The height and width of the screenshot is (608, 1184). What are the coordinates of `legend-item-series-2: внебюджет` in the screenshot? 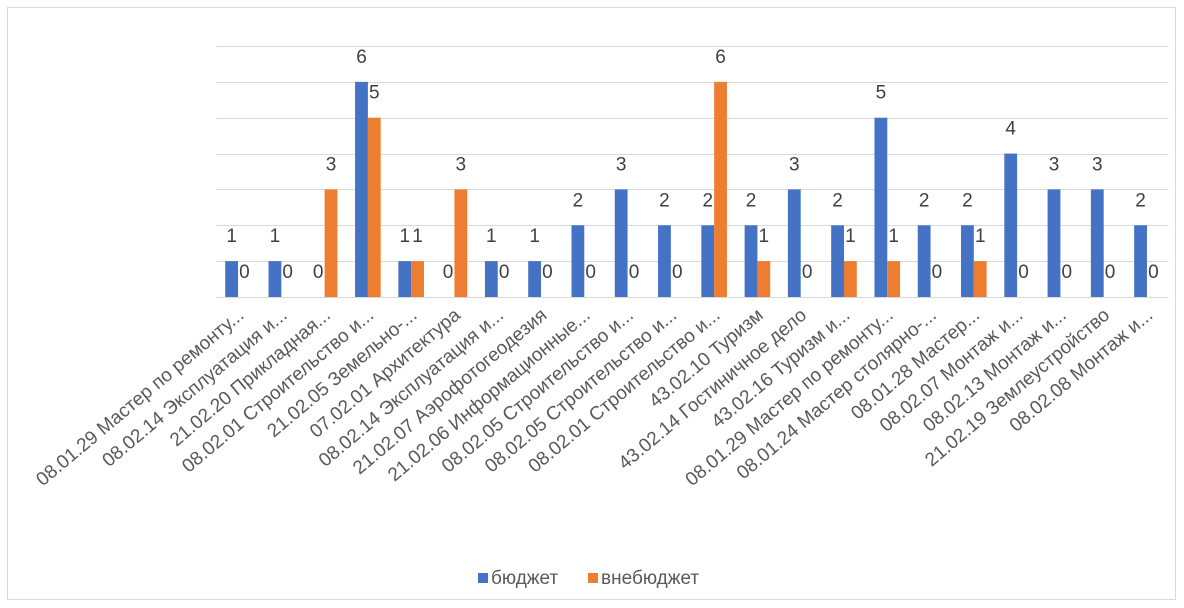 It's located at (643, 578).